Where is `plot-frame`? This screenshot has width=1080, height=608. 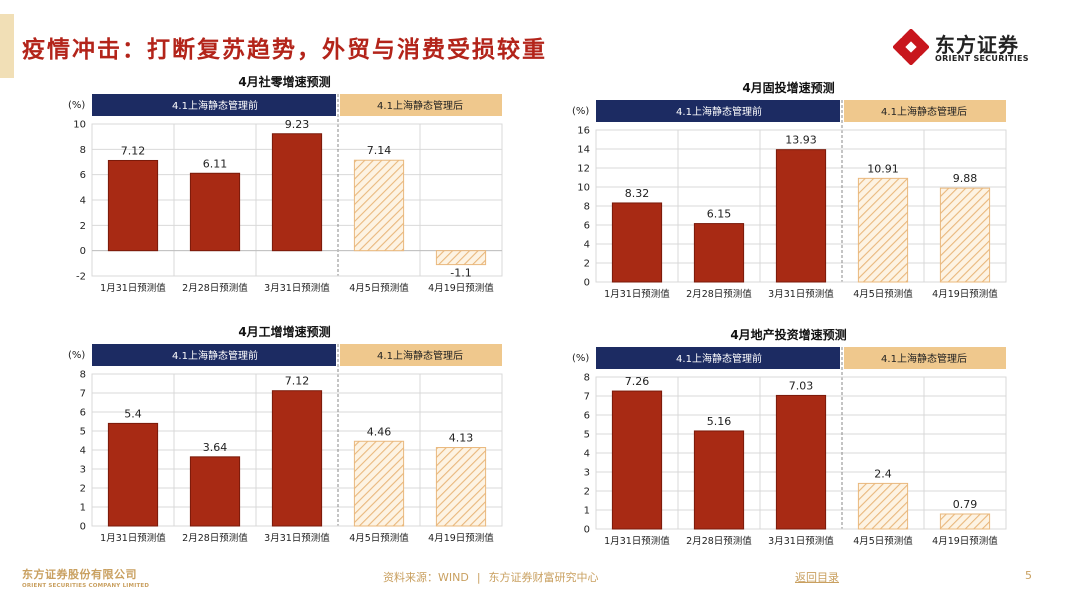 plot-frame is located at coordinates (297, 200).